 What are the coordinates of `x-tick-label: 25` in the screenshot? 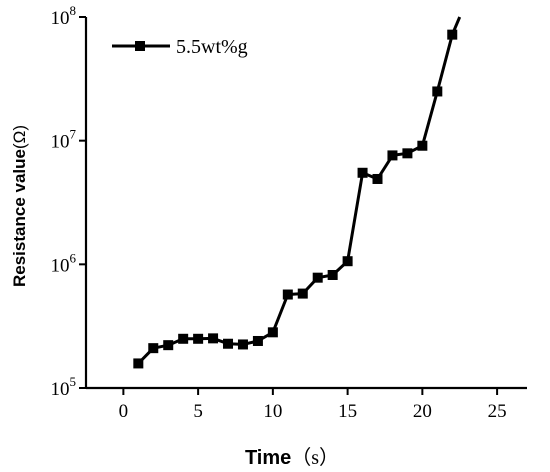 It's located at (497, 411).